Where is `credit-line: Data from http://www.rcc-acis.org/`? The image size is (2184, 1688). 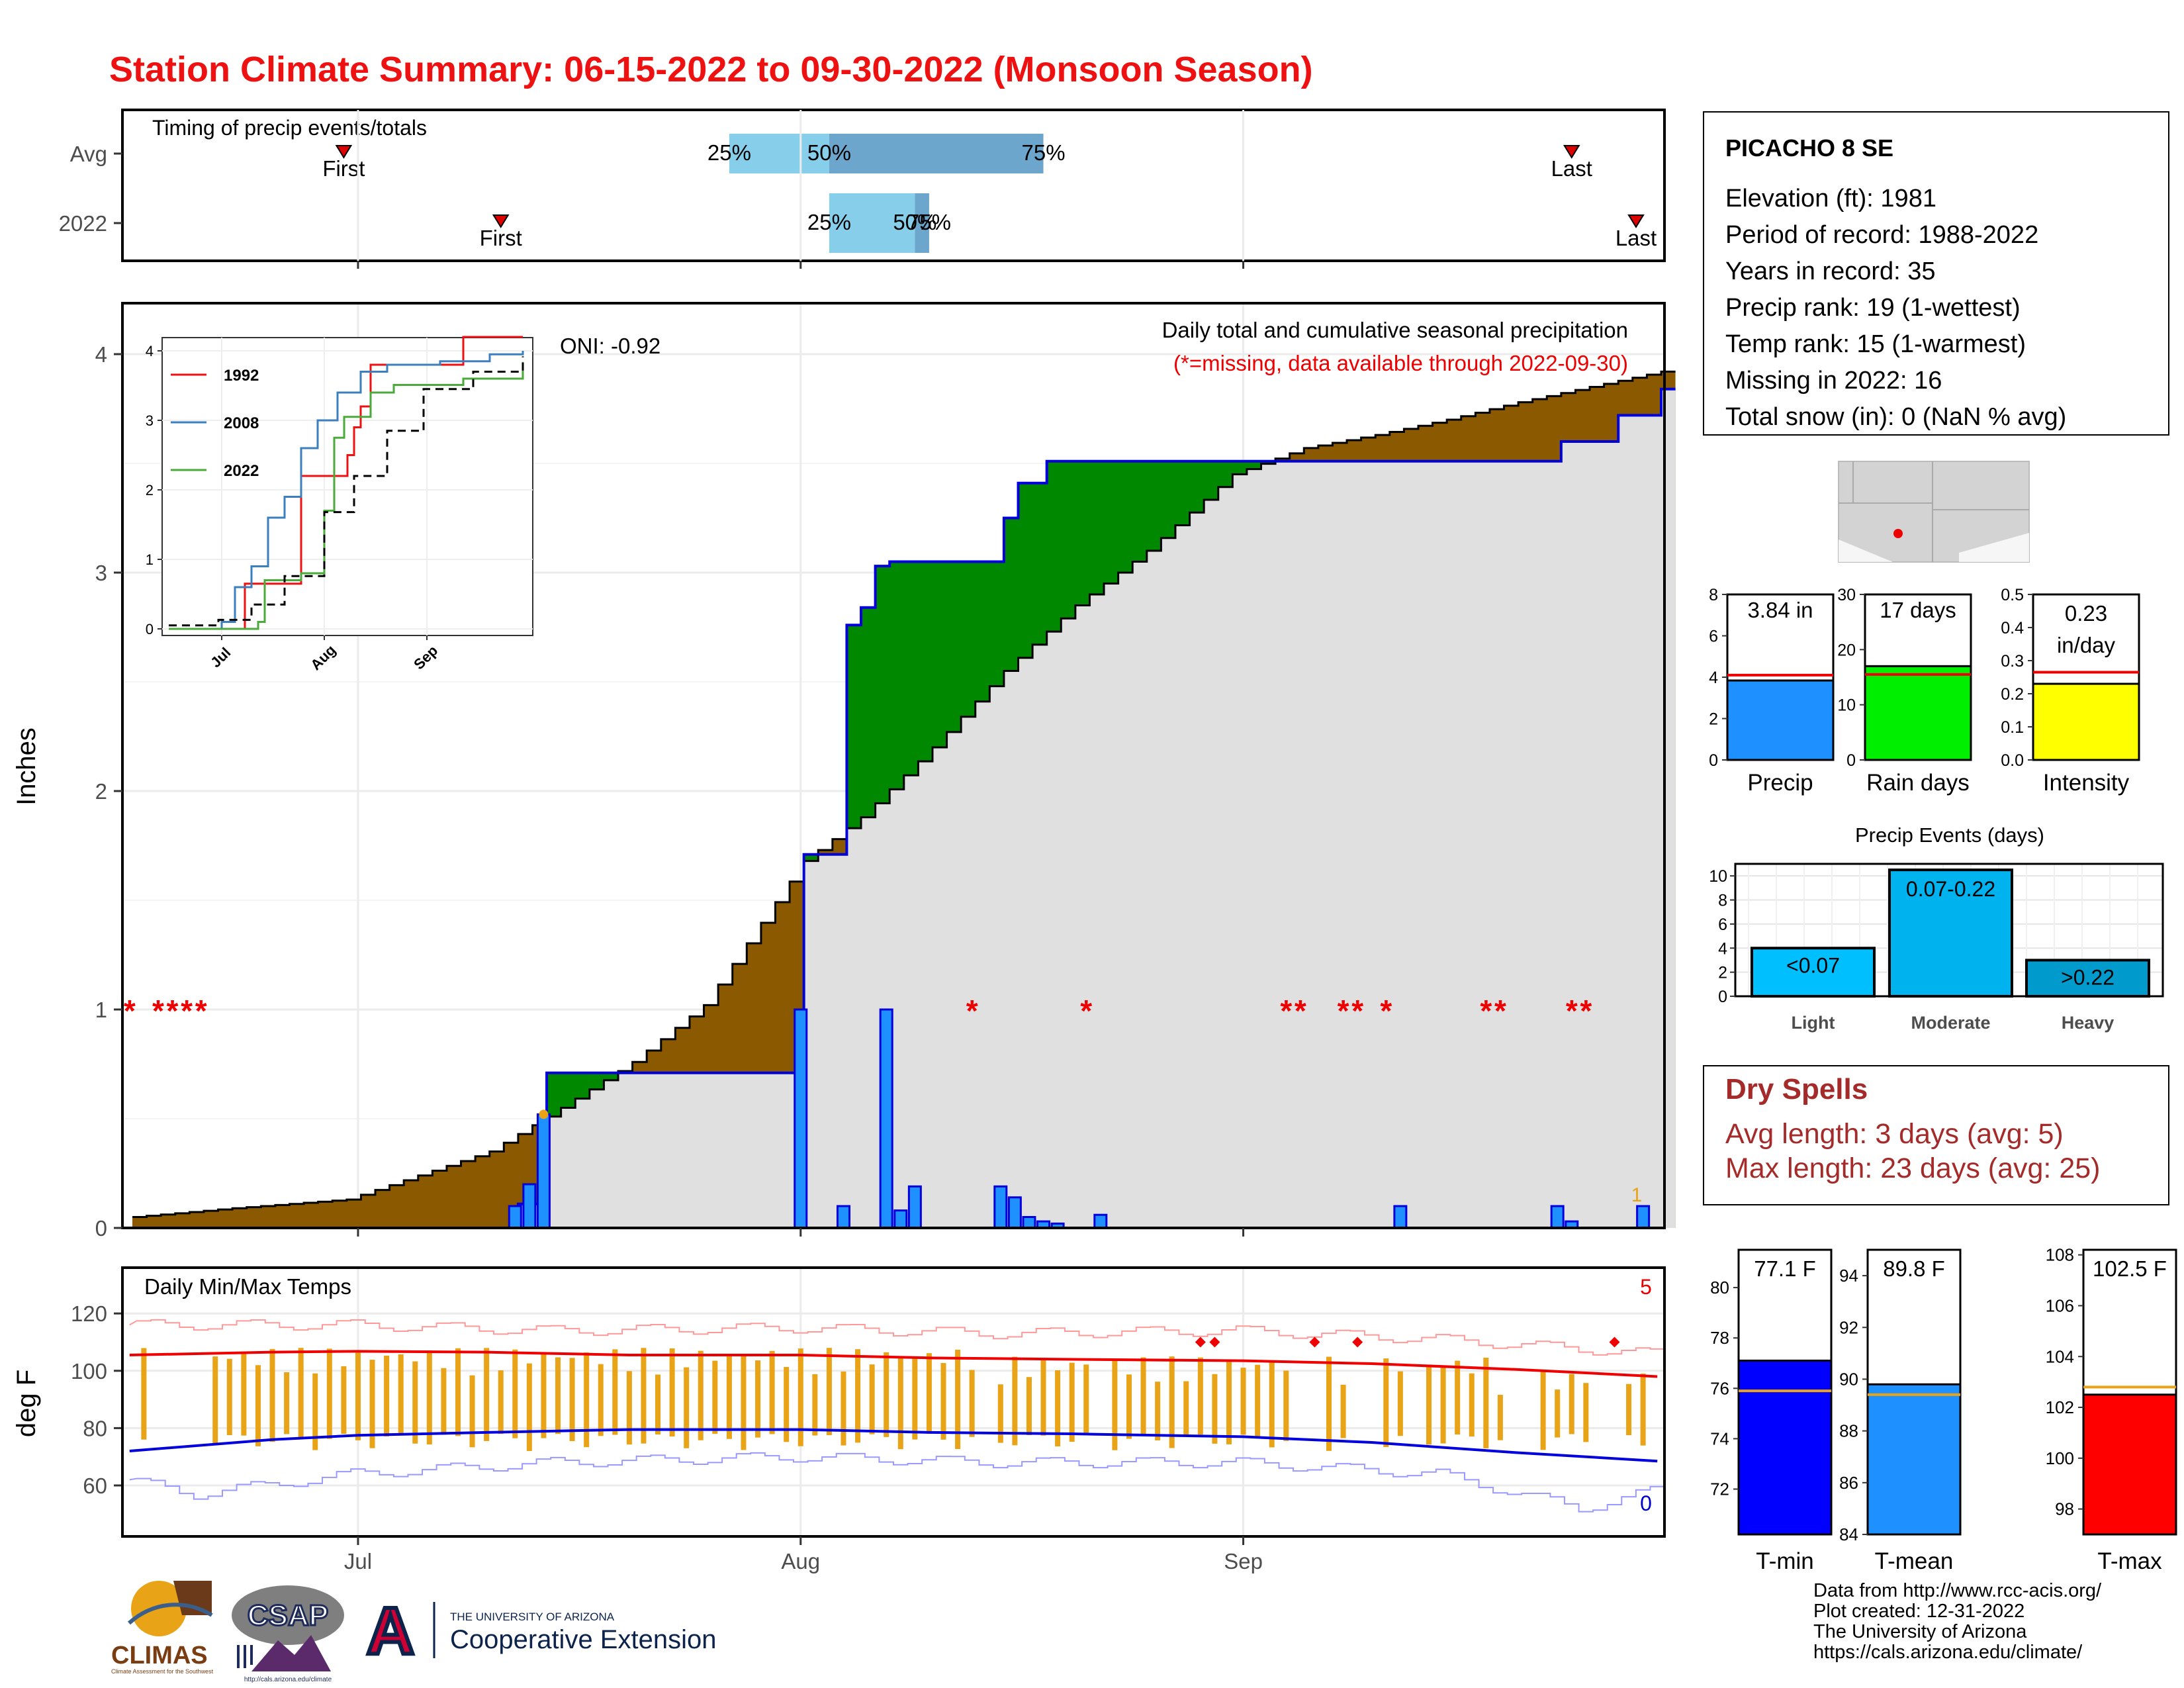 credit-line: Data from http://www.rcc-acis.org/ is located at coordinates (1957, 1590).